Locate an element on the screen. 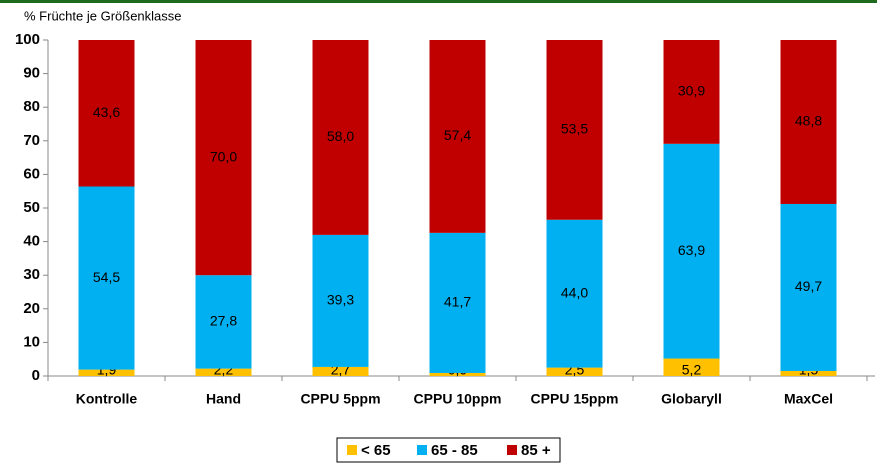 Image resolution: width=877 pixels, height=464 pixels. x-tick-label: MaxCel is located at coordinates (808, 399).